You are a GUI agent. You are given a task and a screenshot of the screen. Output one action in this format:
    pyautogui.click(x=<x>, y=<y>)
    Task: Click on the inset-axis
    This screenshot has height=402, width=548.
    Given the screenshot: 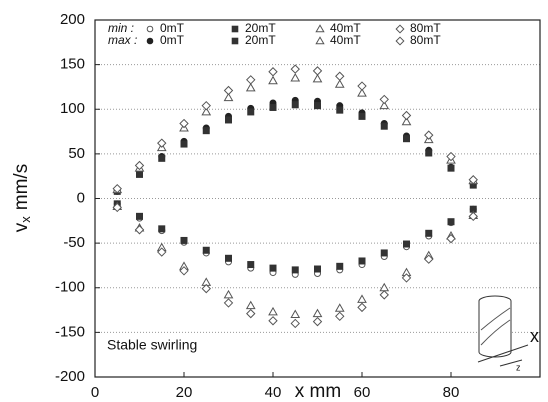 What is the action you would take?
    pyautogui.click(x=511, y=363)
    